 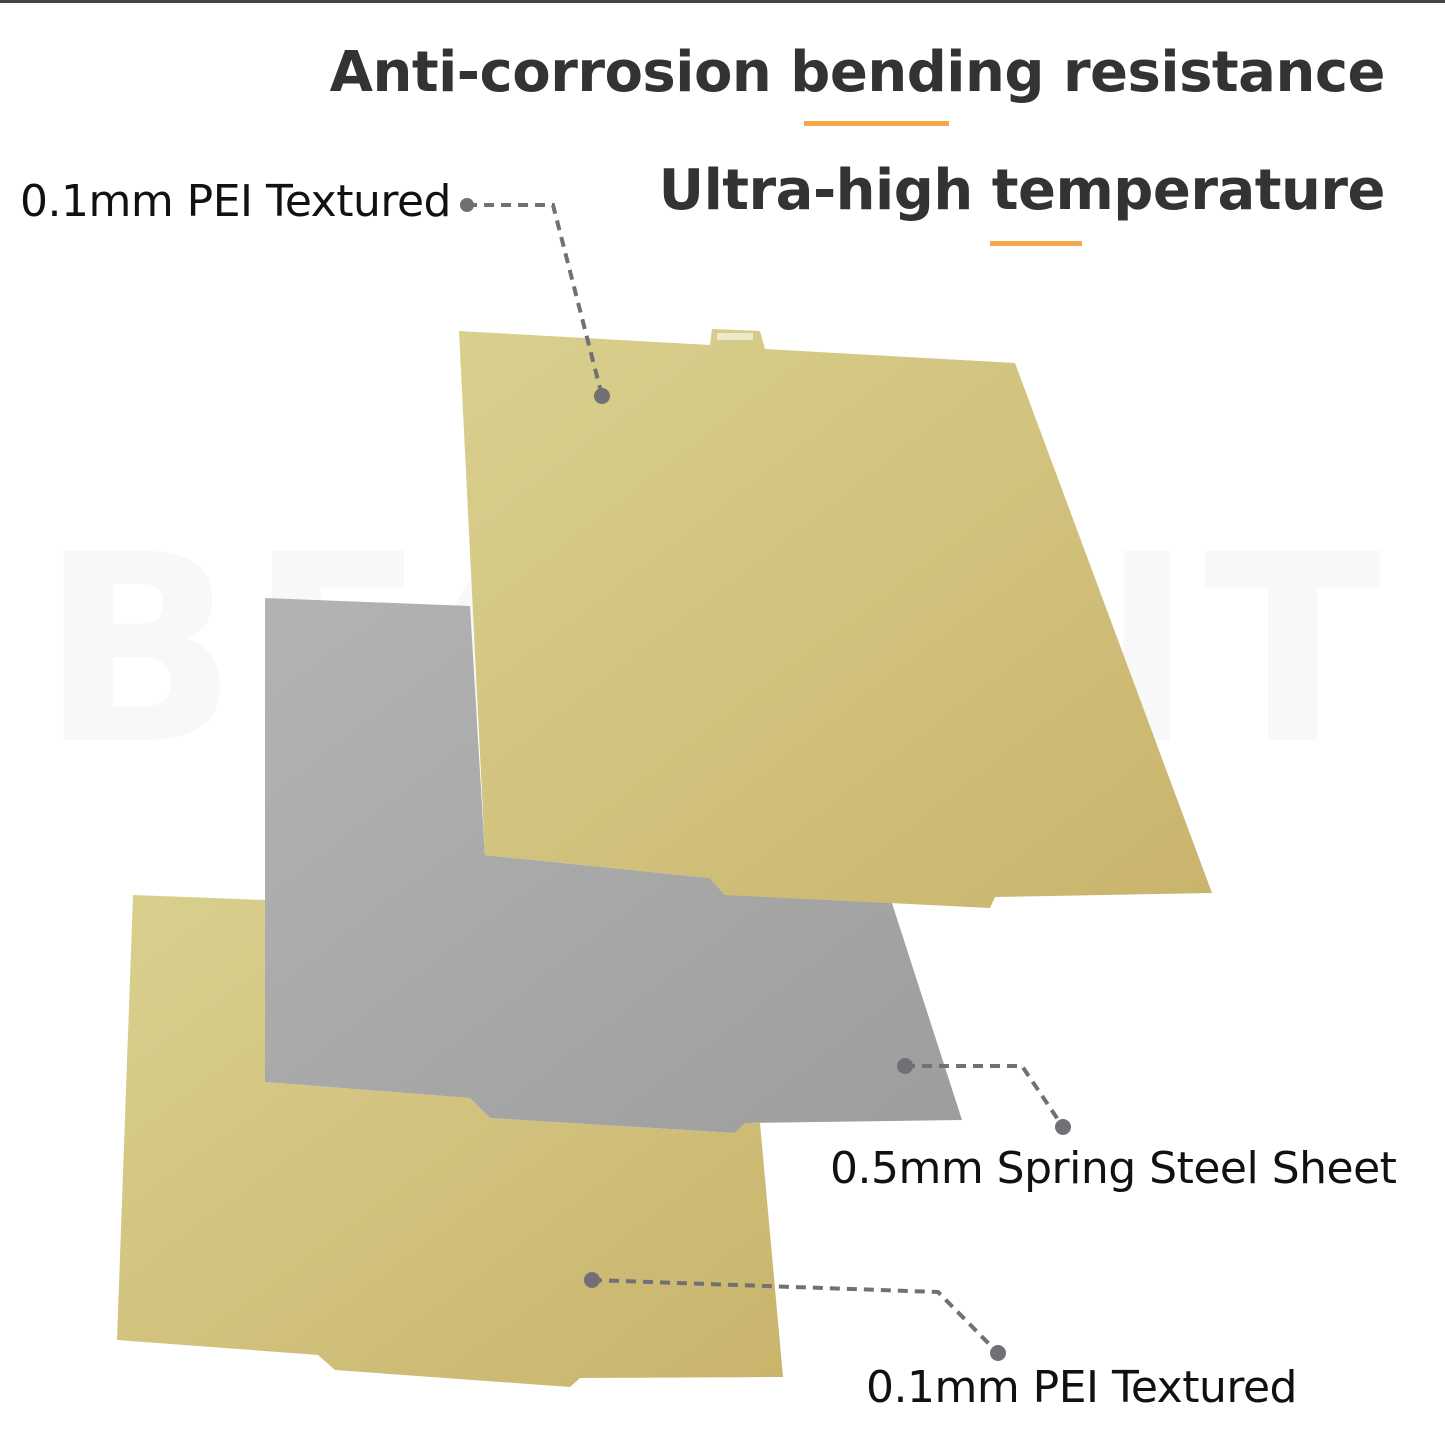 What do you see at coordinates (1022, 190) in the screenshot?
I see `headline-ultra-high-temperature: Ultra-high temperature` at bounding box center [1022, 190].